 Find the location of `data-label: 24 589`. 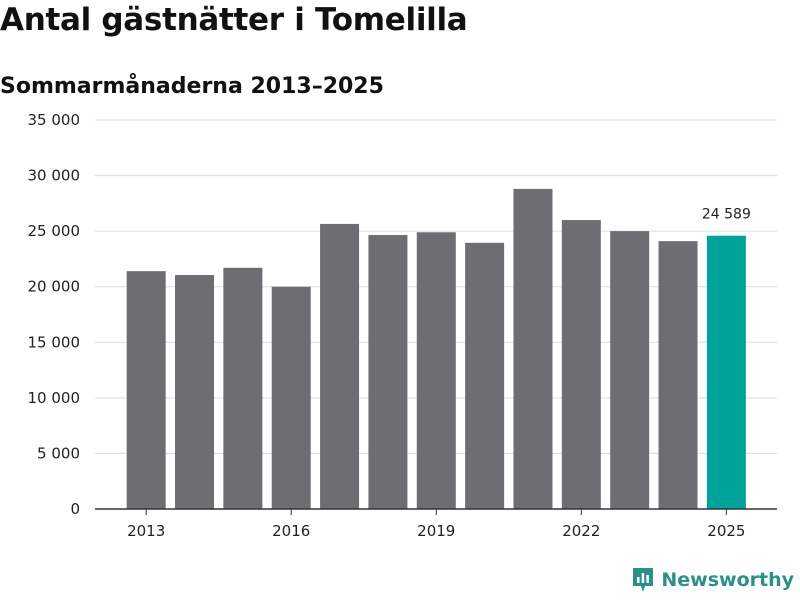

data-label: 24 589 is located at coordinates (726, 215).